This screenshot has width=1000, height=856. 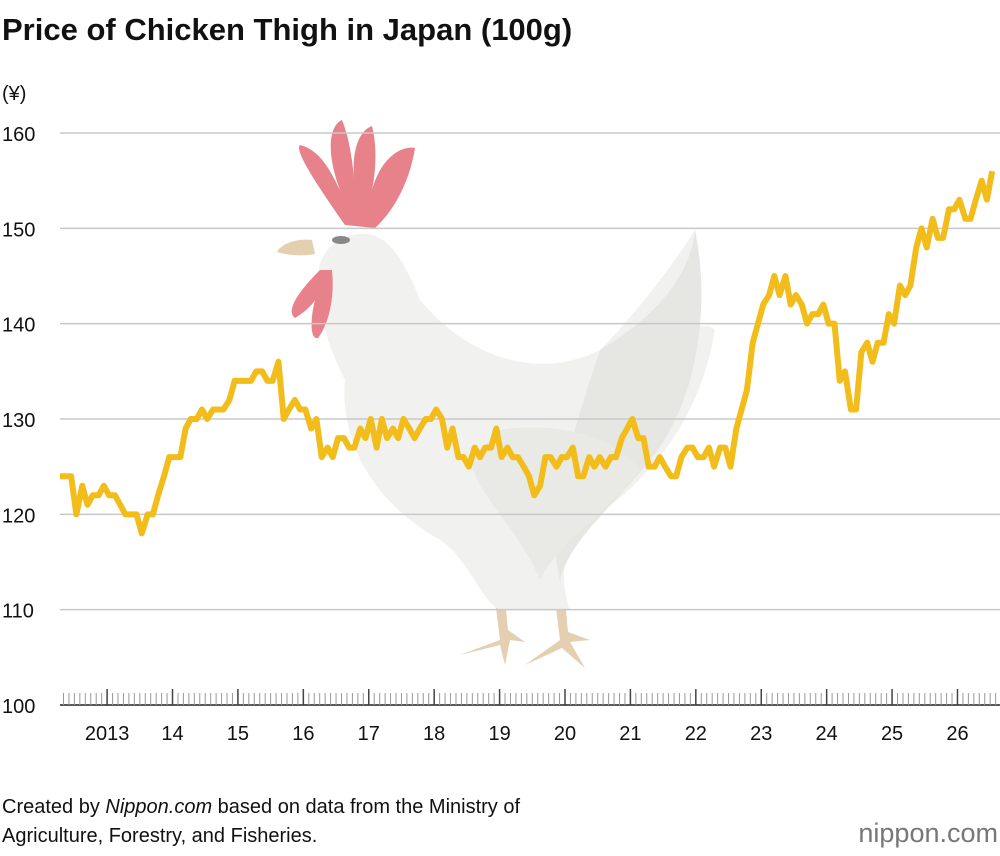 What do you see at coordinates (499, 734) in the screenshot?
I see `x-tick-label: 19` at bounding box center [499, 734].